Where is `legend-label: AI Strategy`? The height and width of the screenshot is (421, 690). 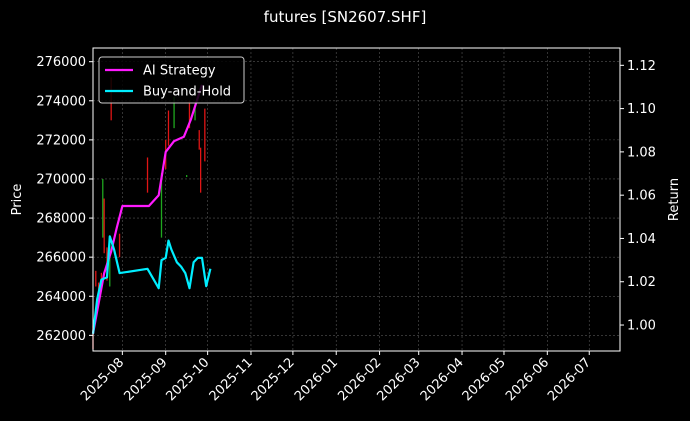 legend-label: AI Strategy is located at coordinates (179, 71).